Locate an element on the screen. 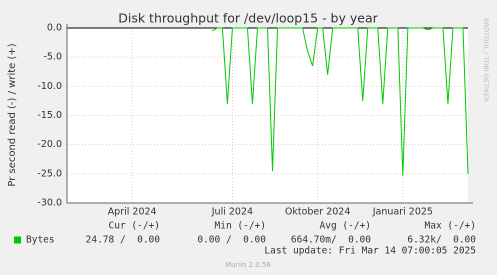 Image resolution: width=497 pixels, height=275 pixels. last-update: Last update: Fri Mar 14 07:00:05 2025 is located at coordinates (370, 251).